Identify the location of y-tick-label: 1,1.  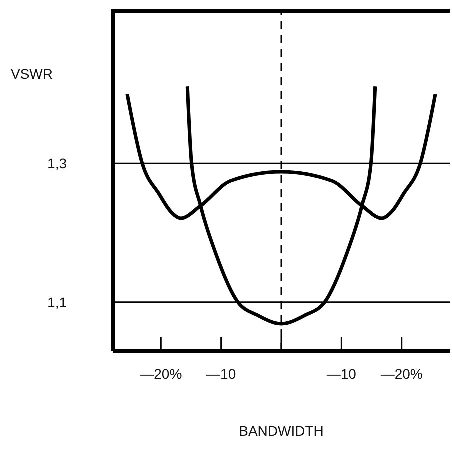
(58, 302).